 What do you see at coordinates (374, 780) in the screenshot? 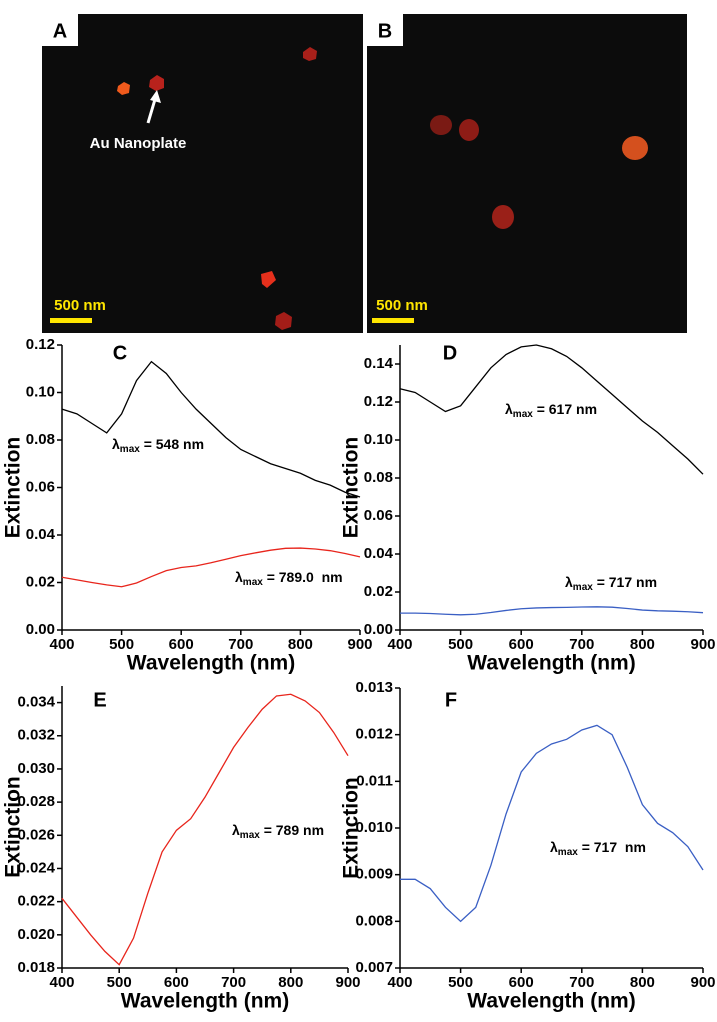
I see `y-tick-label: 0.011` at bounding box center [374, 780].